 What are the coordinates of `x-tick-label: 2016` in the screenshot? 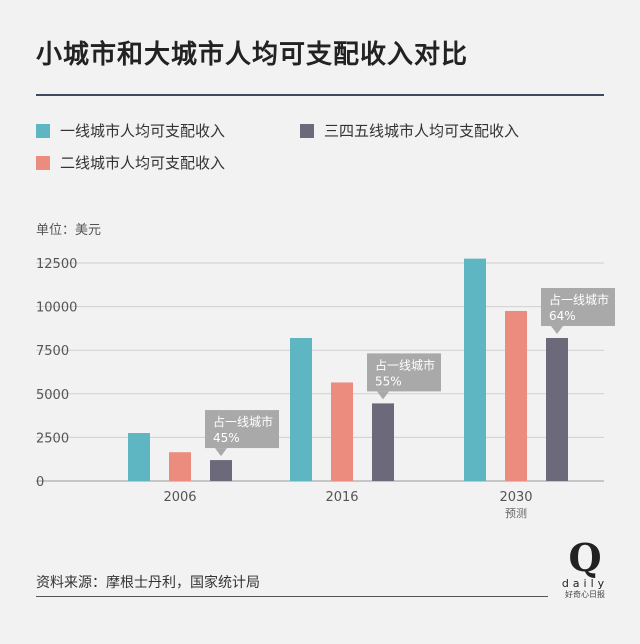 It's located at (341, 497).